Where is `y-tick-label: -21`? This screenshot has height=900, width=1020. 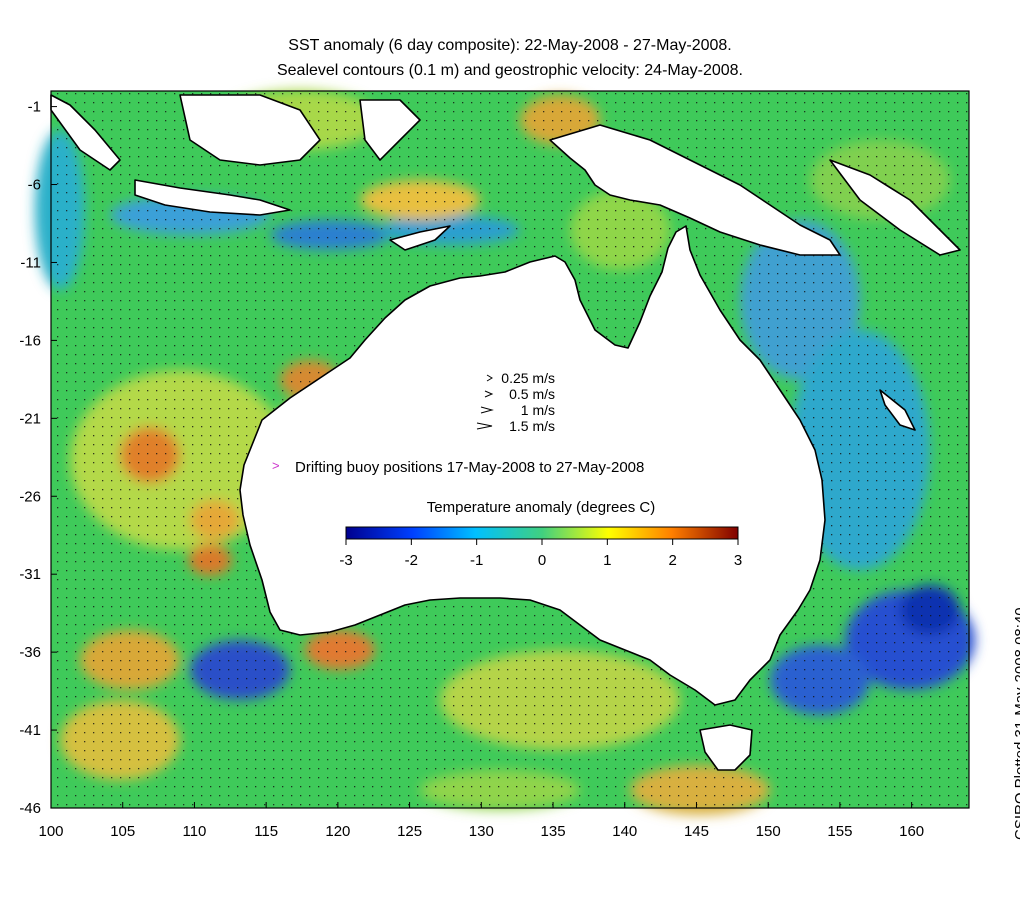 y-tick-label: -21 is located at coordinates (30, 418).